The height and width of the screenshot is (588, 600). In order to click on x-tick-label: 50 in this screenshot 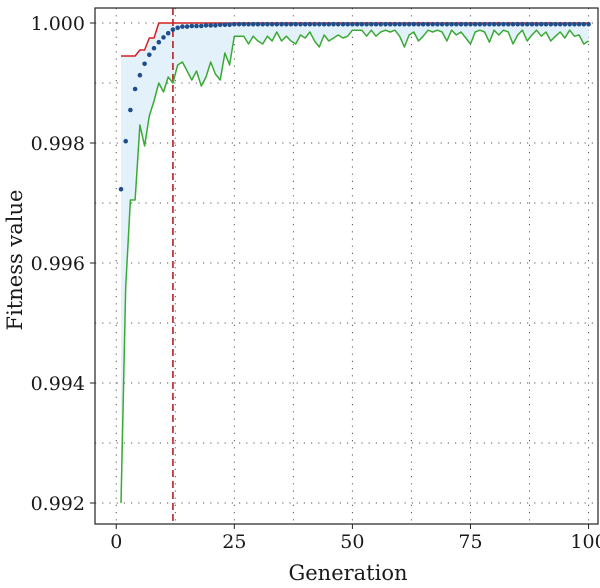, I will do `click(352, 542)`.